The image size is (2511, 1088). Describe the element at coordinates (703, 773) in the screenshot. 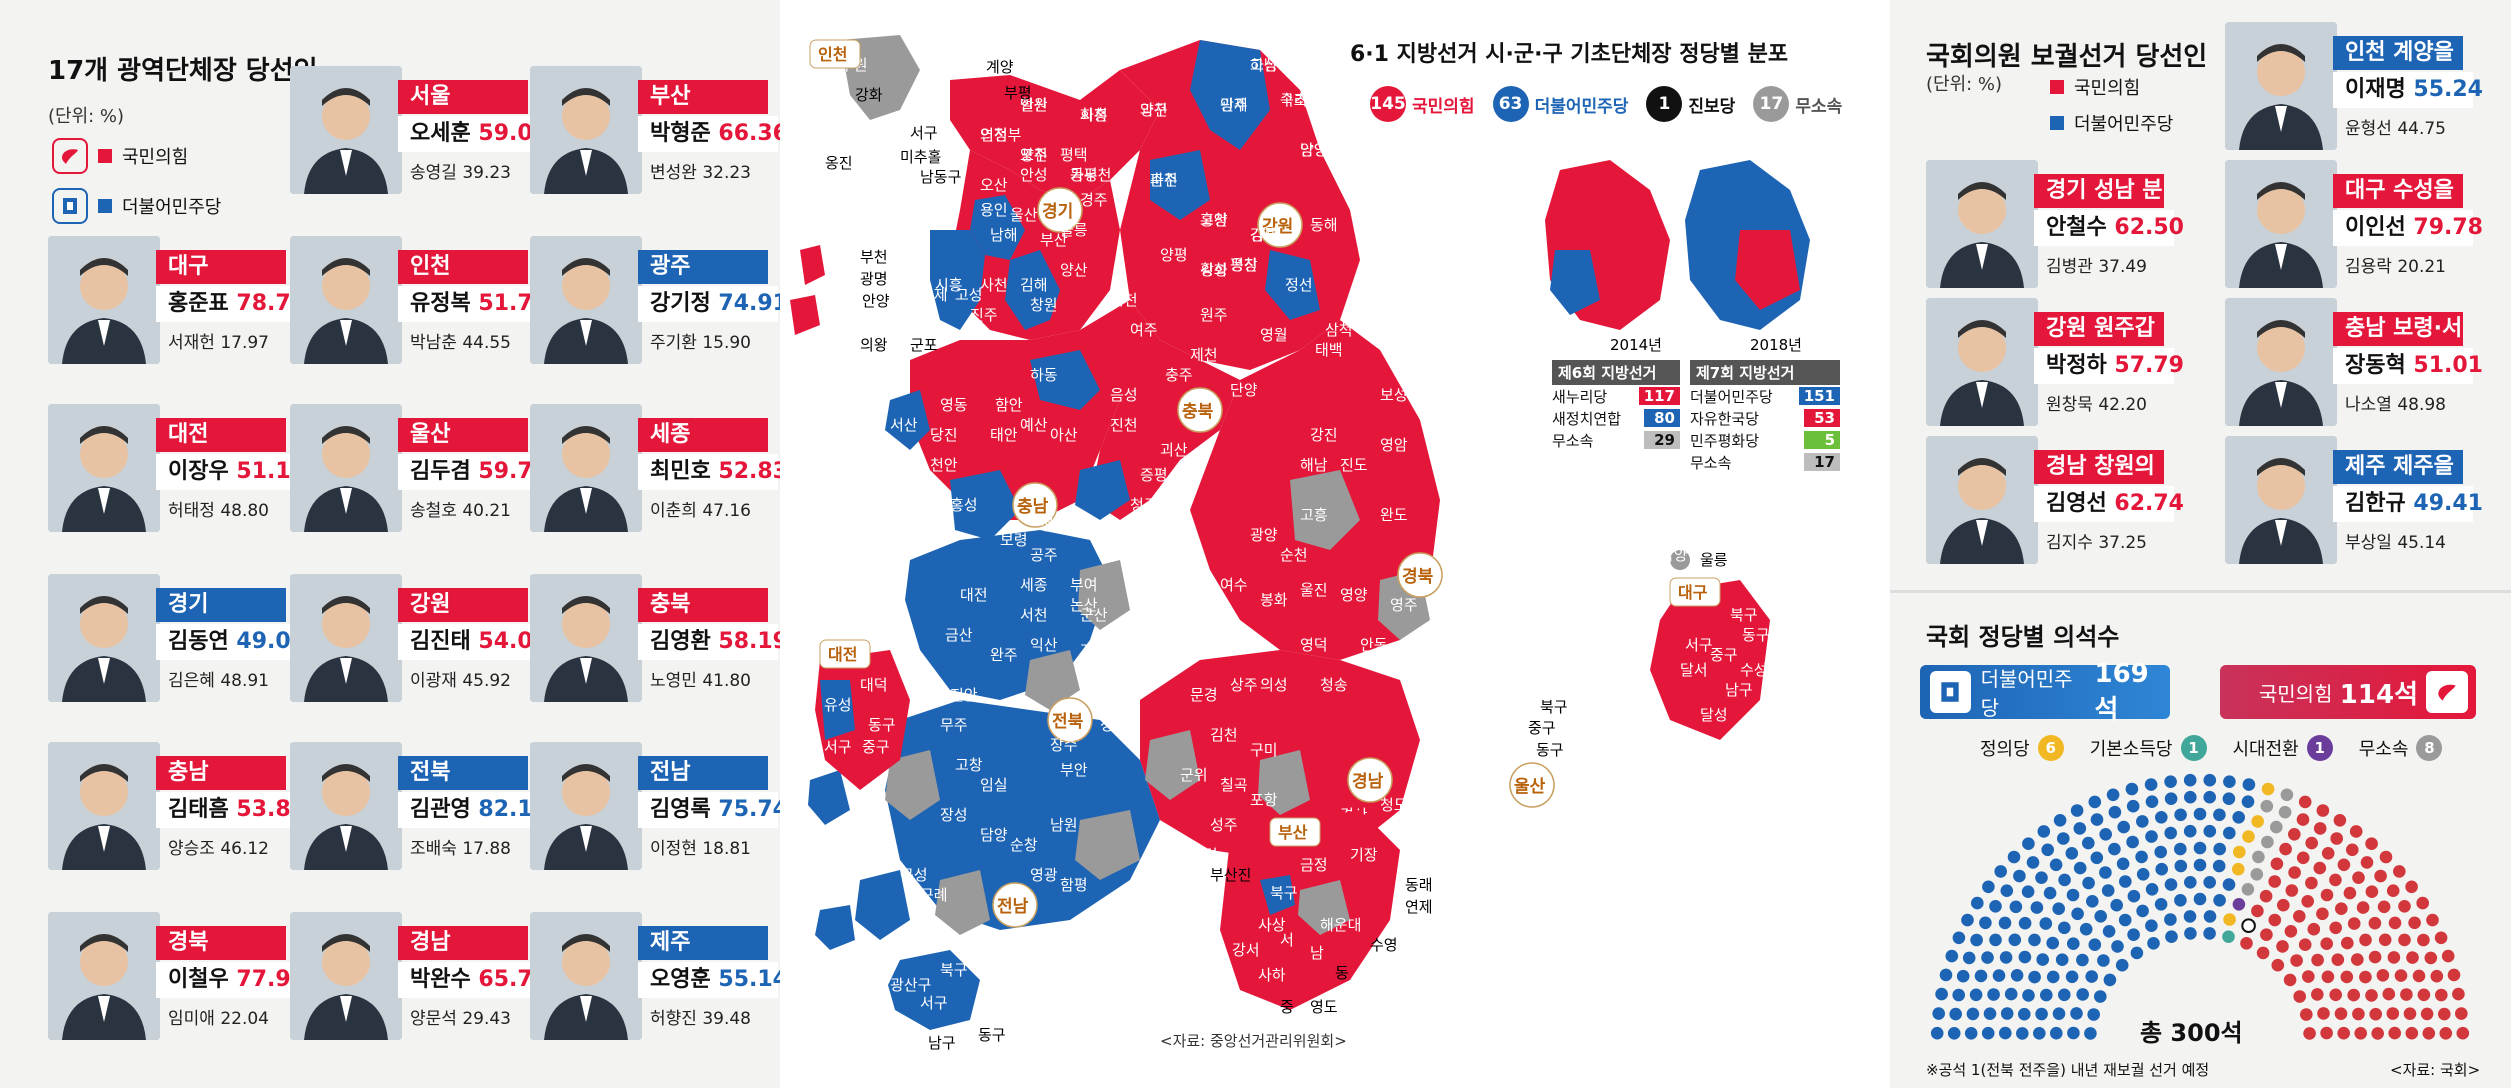

I see `region-label: 전남` at that location.